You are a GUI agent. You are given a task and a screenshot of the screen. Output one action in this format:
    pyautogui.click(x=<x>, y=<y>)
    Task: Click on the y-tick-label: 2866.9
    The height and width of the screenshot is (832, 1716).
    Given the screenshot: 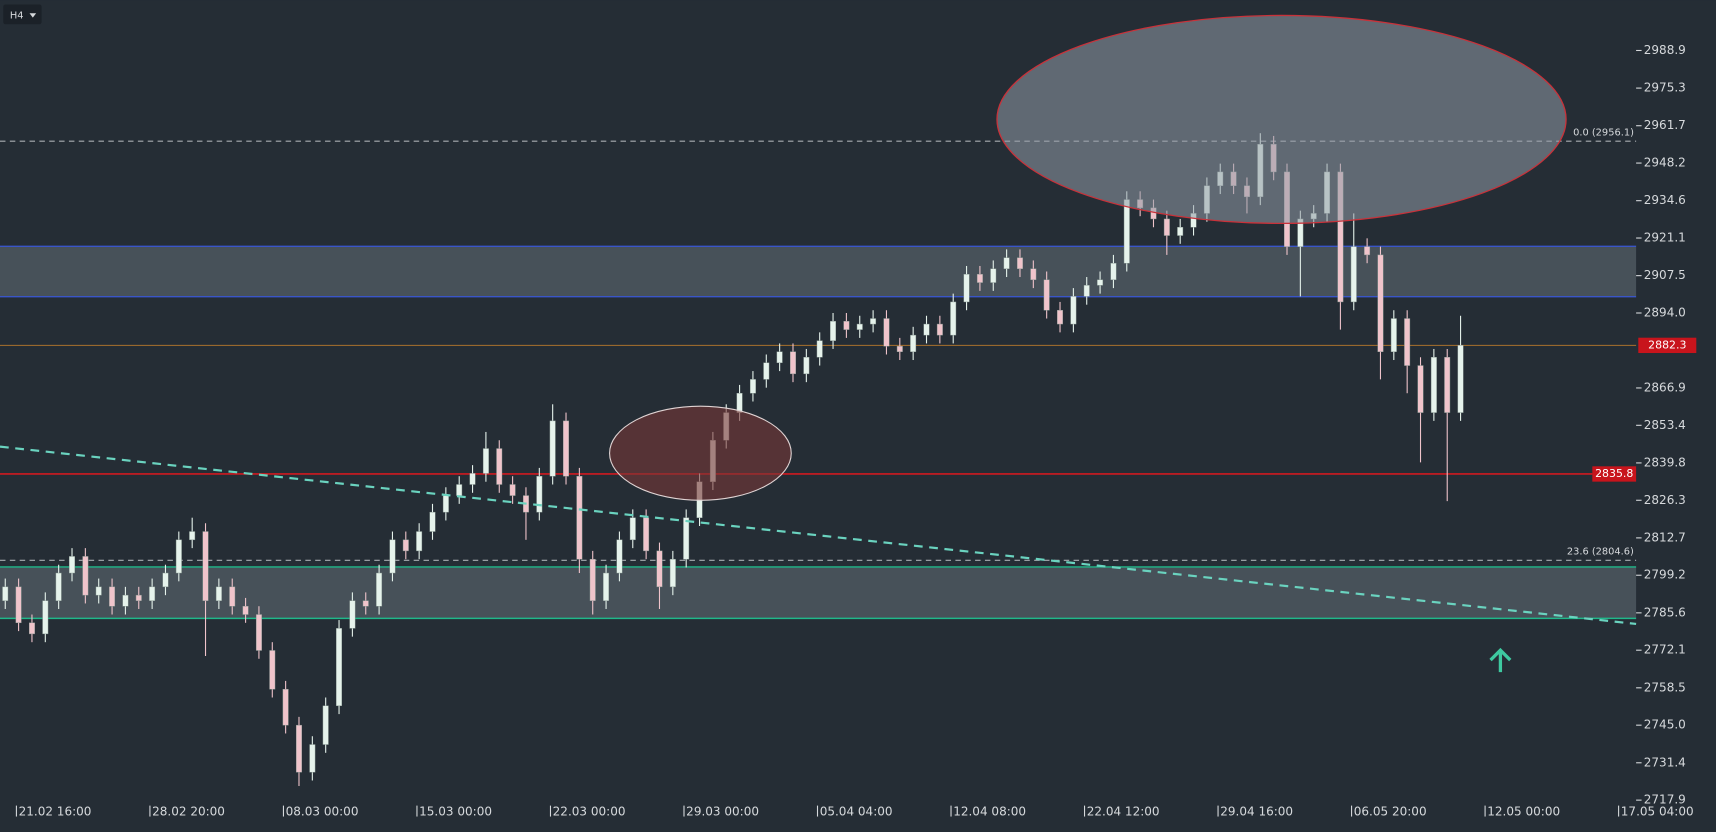 What is the action you would take?
    pyautogui.click(x=1665, y=387)
    